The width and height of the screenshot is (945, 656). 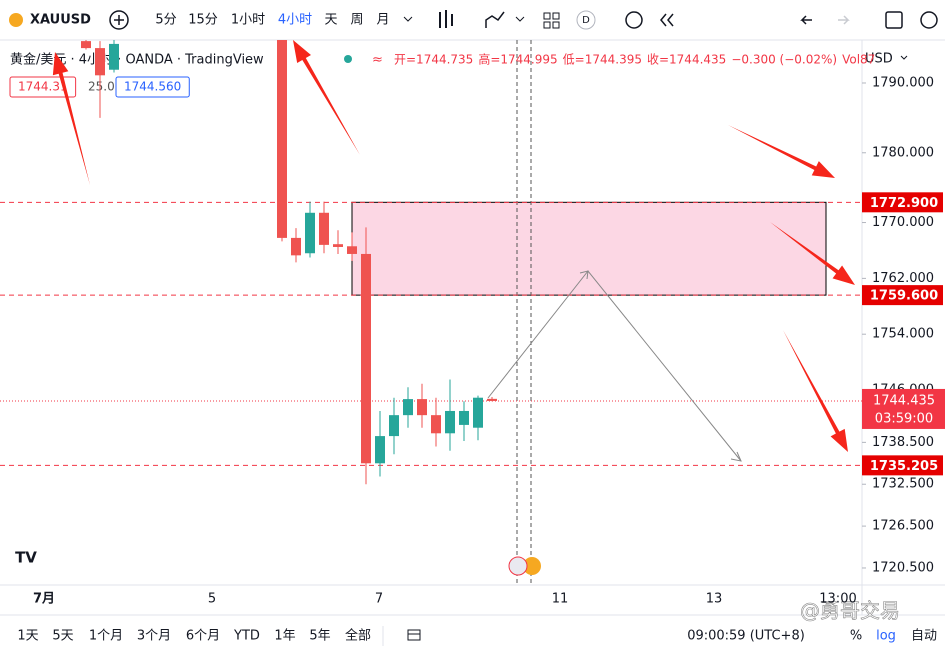 What do you see at coordinates (714, 599) in the screenshot?
I see `x-tick-label: 13` at bounding box center [714, 599].